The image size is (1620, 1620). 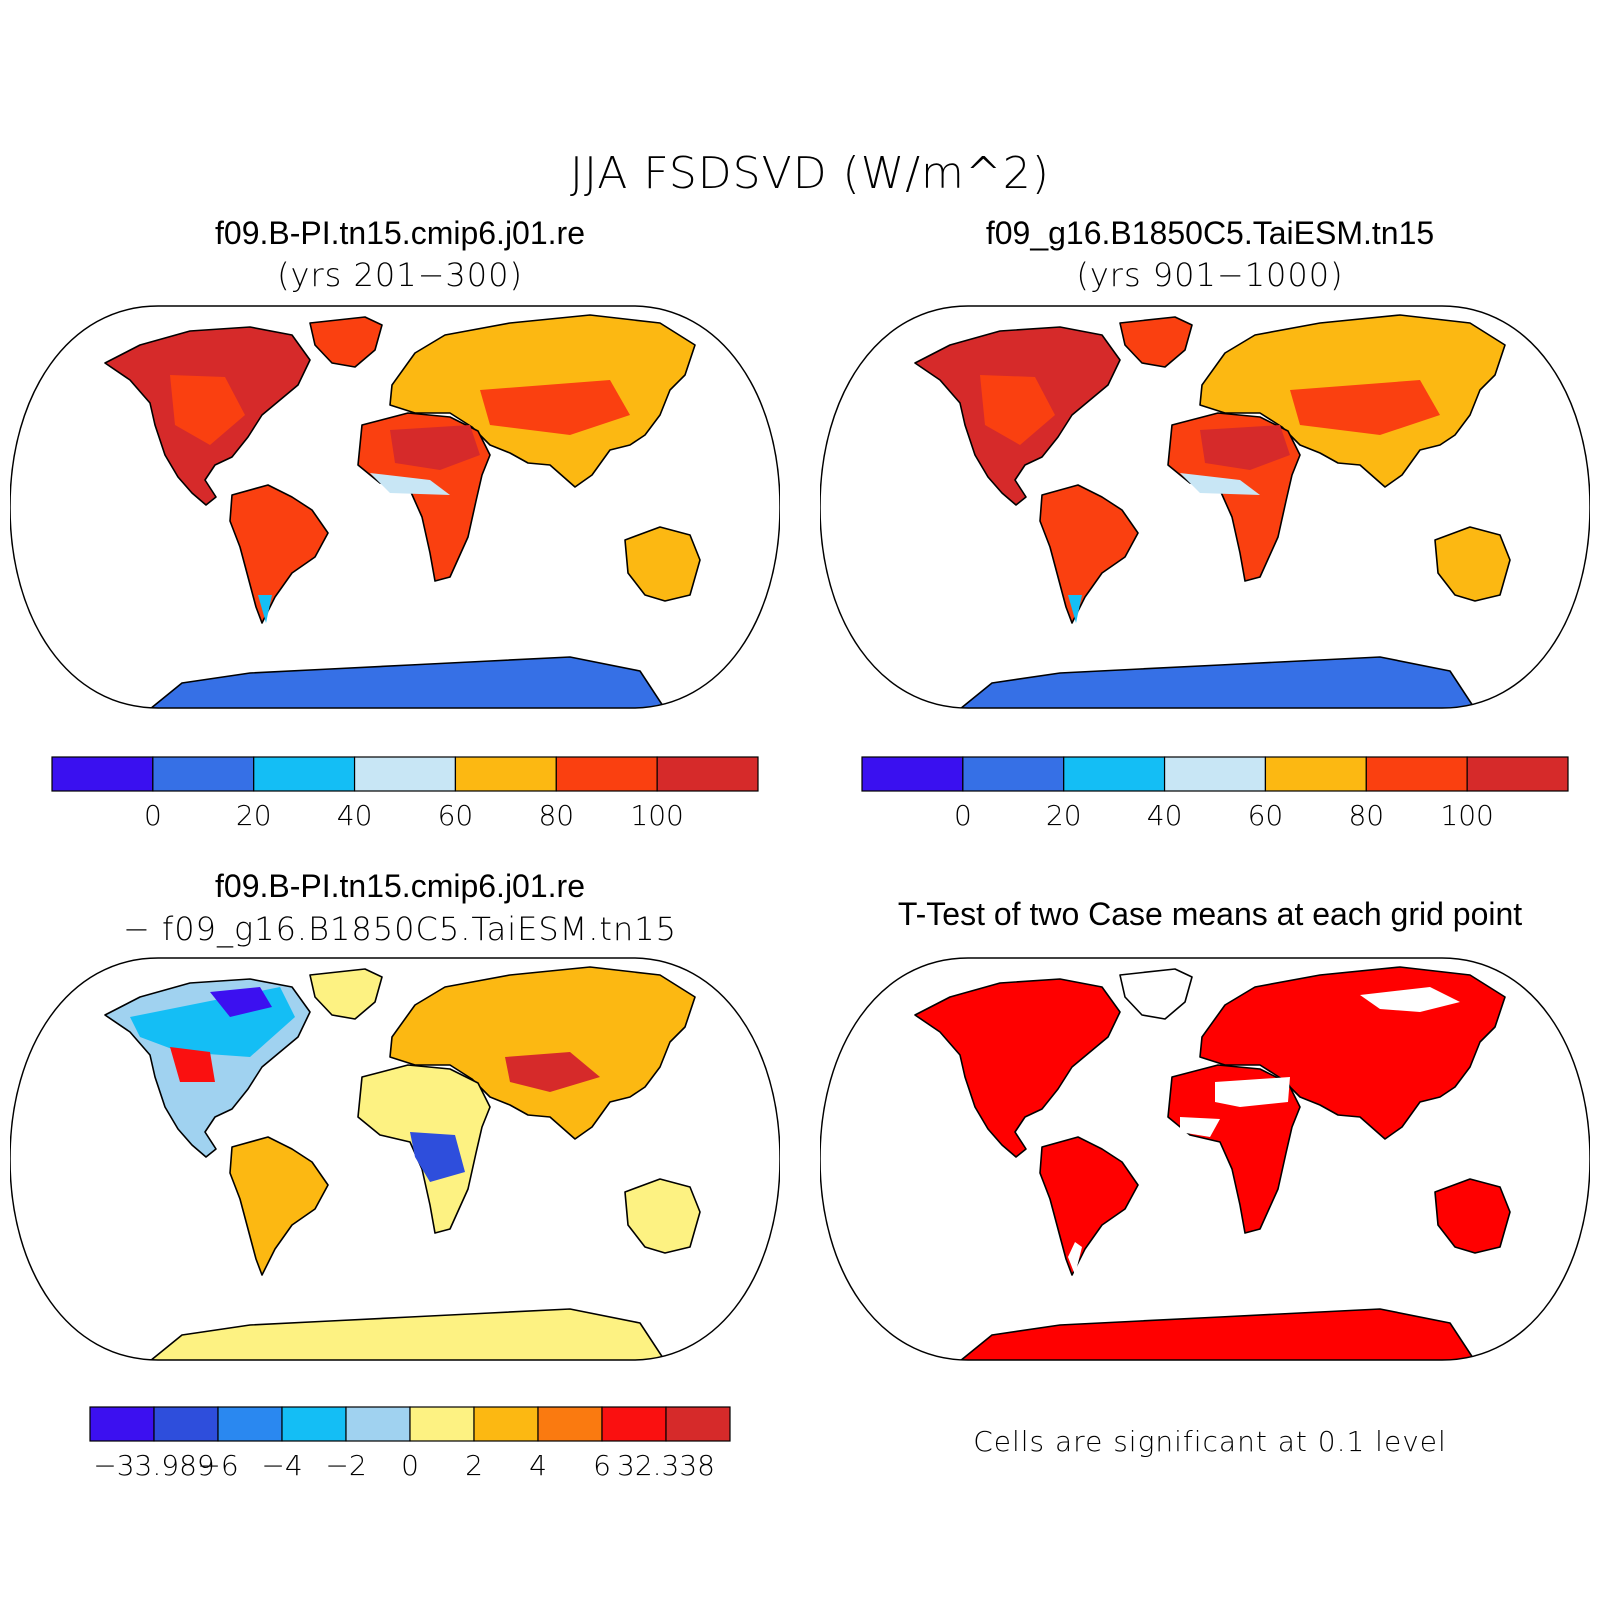 I want to click on congo-patch, so click(x=437, y=1157).